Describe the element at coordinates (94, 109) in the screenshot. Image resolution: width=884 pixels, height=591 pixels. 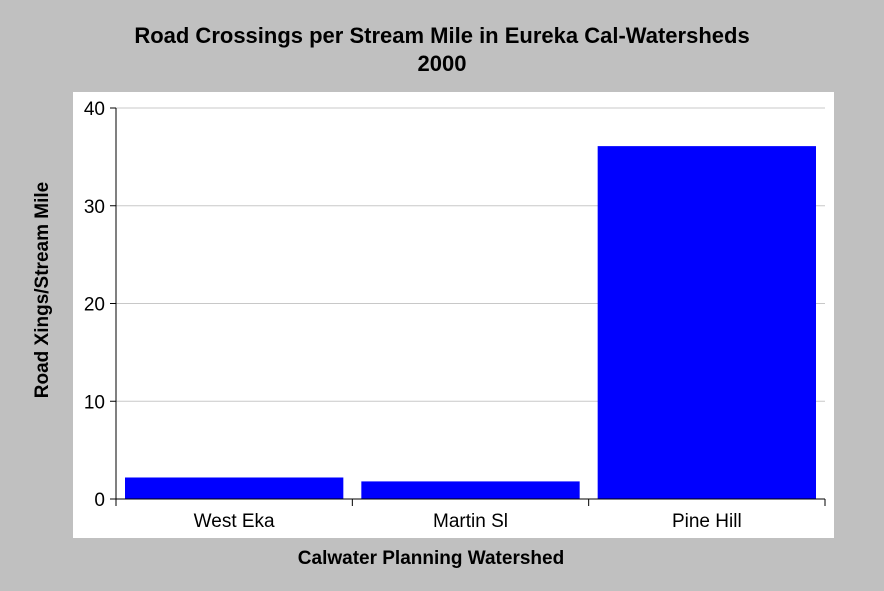
I see `y-tick-label-4: 40` at that location.